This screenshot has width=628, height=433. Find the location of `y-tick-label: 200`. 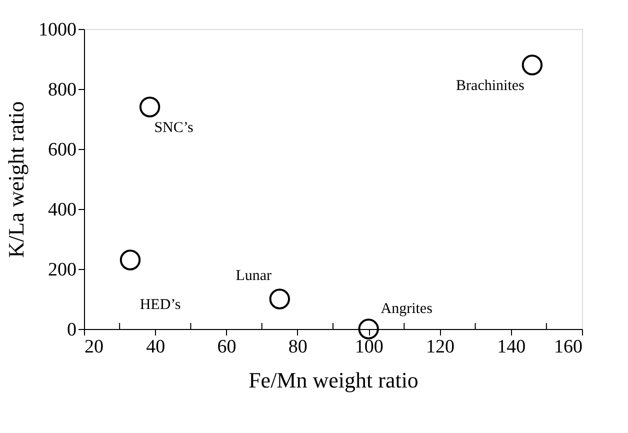

y-tick-label: 200 is located at coordinates (62, 270).